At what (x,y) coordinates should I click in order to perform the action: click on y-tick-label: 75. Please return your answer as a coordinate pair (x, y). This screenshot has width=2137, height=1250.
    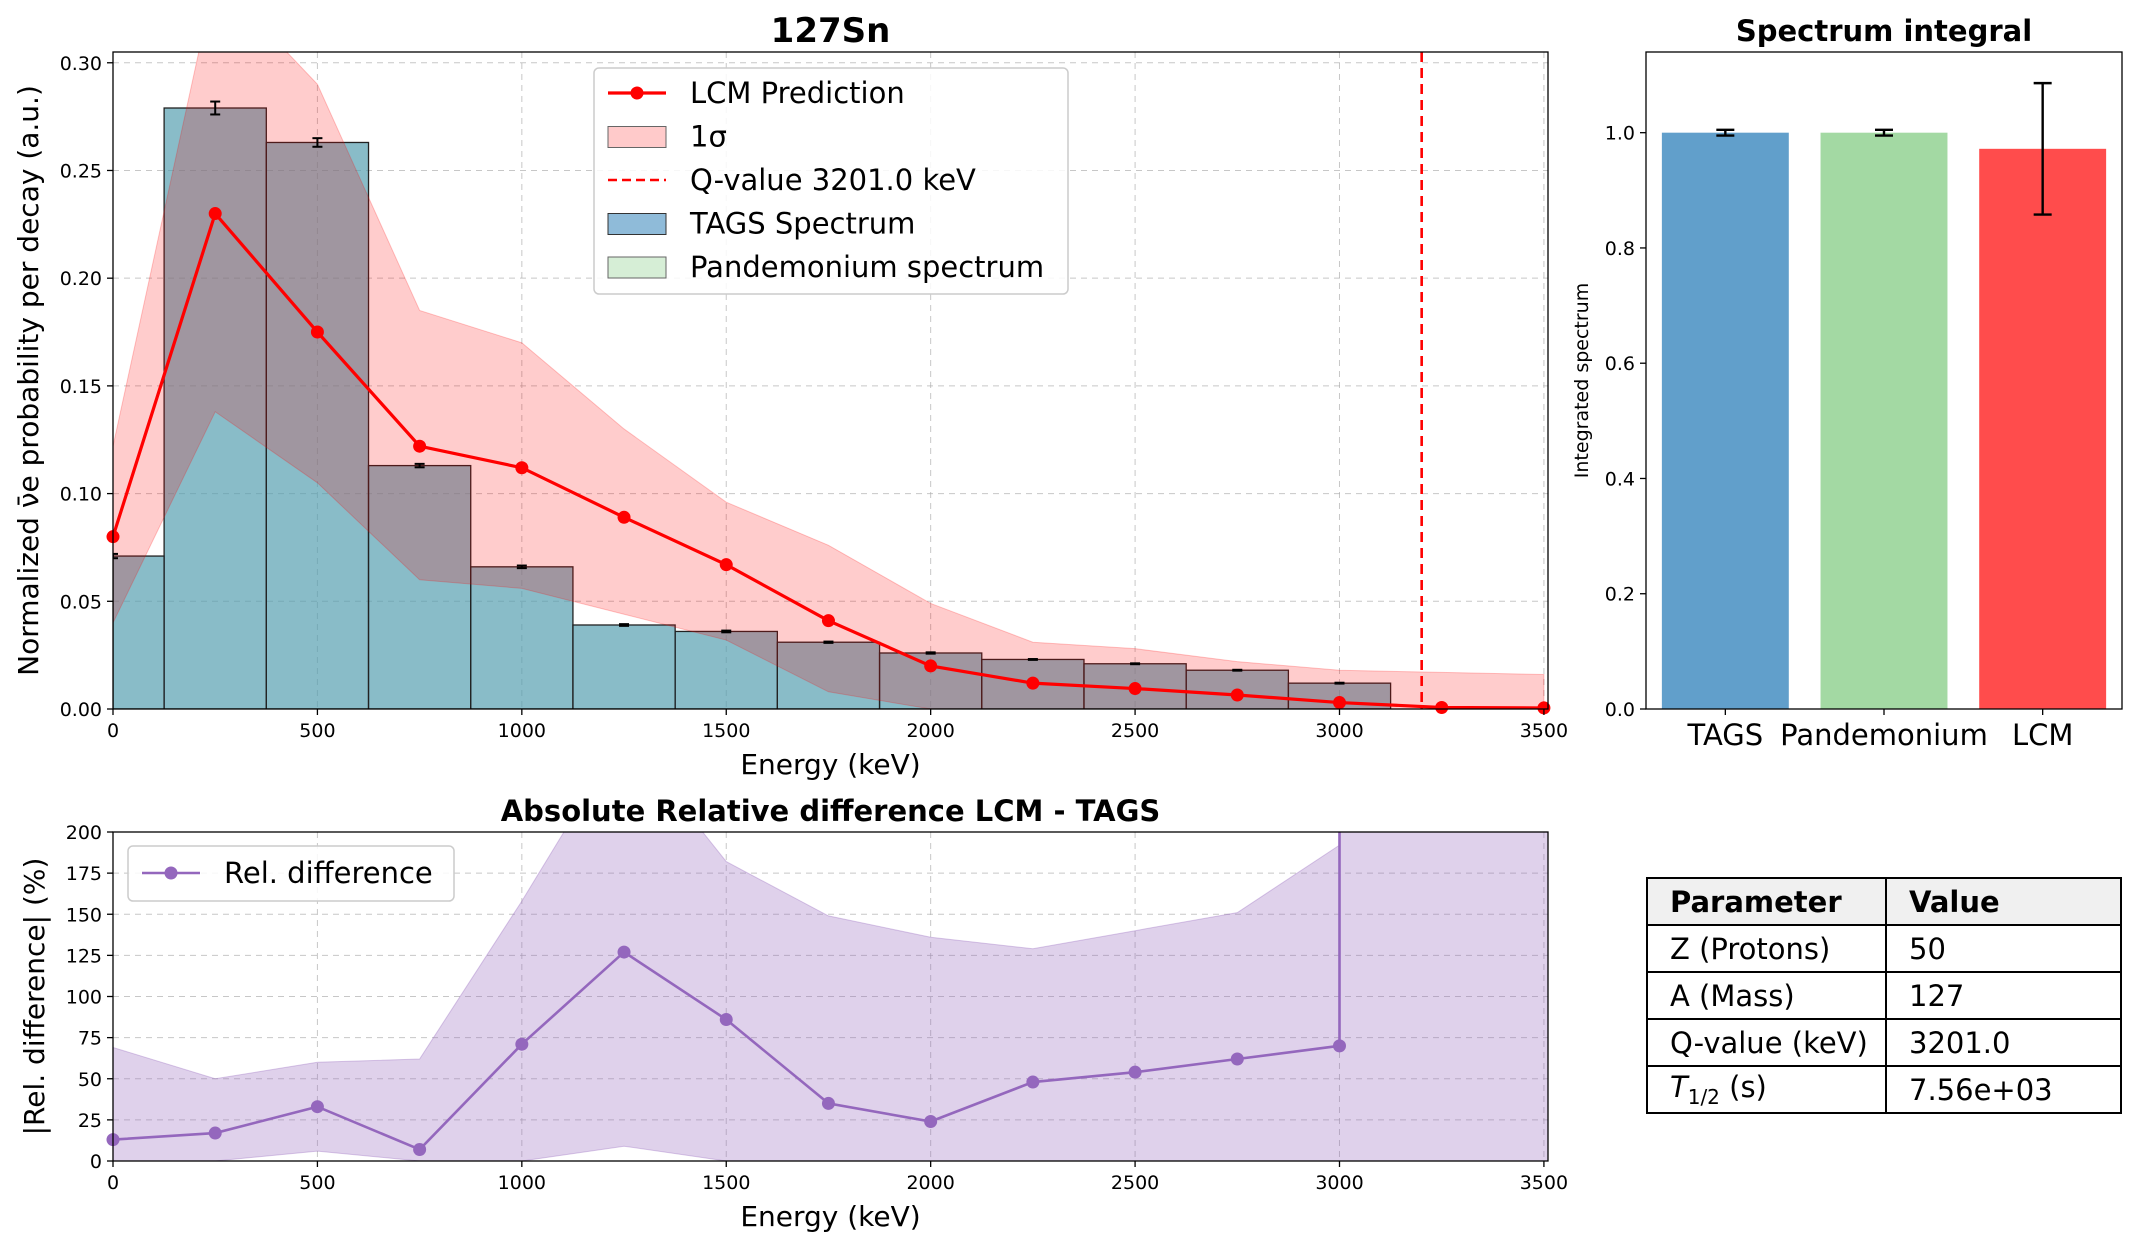
    Looking at the image, I should click on (90, 1039).